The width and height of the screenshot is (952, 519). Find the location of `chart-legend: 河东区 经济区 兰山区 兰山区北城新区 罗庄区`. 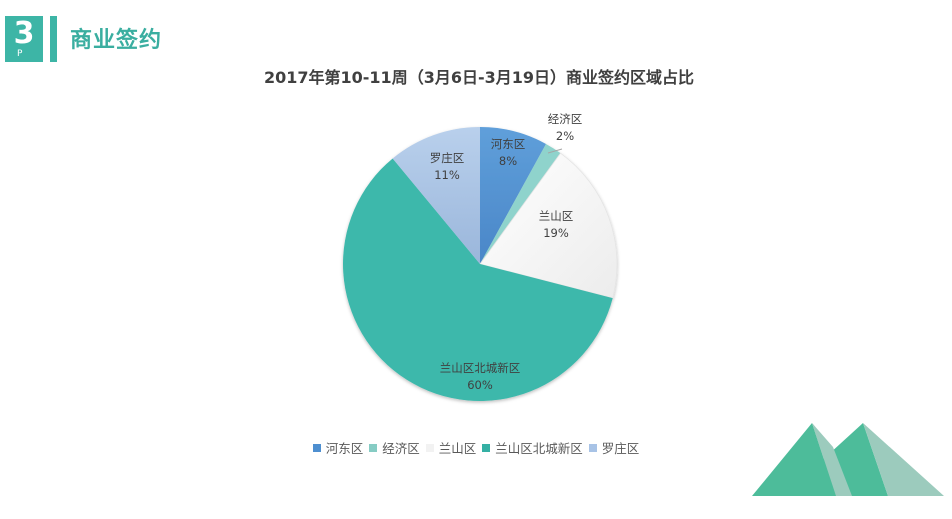

chart-legend: 河东区 经济区 兰山区 兰山区北城新区 罗庄区 is located at coordinates (476, 449).